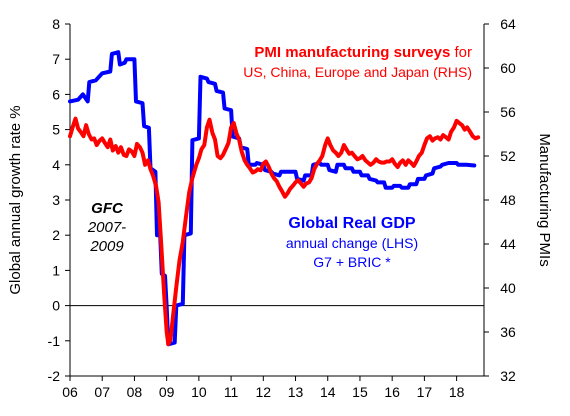  Describe the element at coordinates (392, 392) in the screenshot. I see `x-tick-label: 16` at that location.